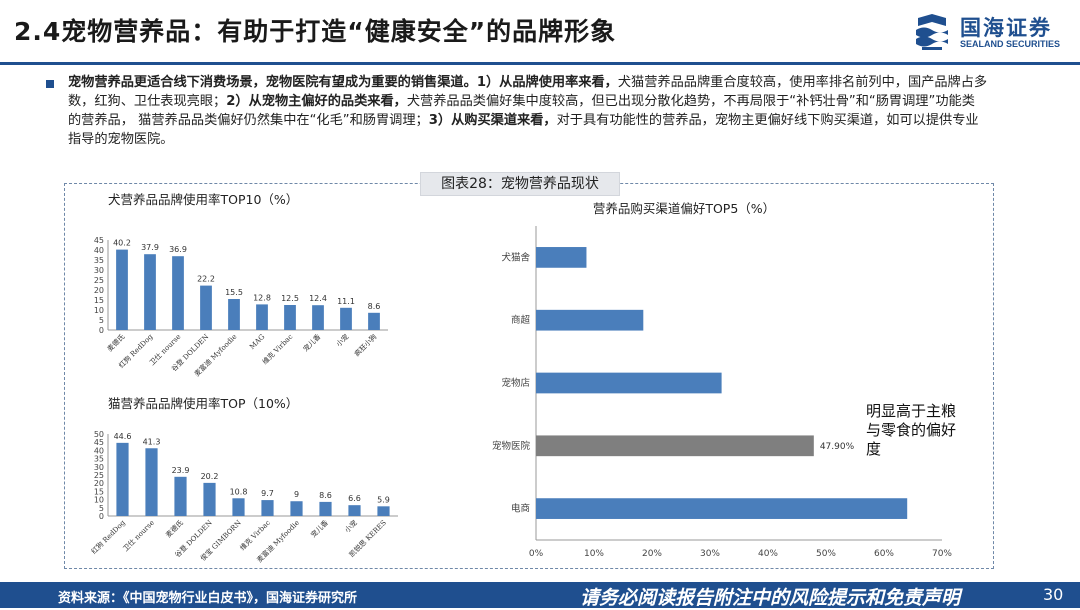  I want to click on header-divider, so click(540, 63).